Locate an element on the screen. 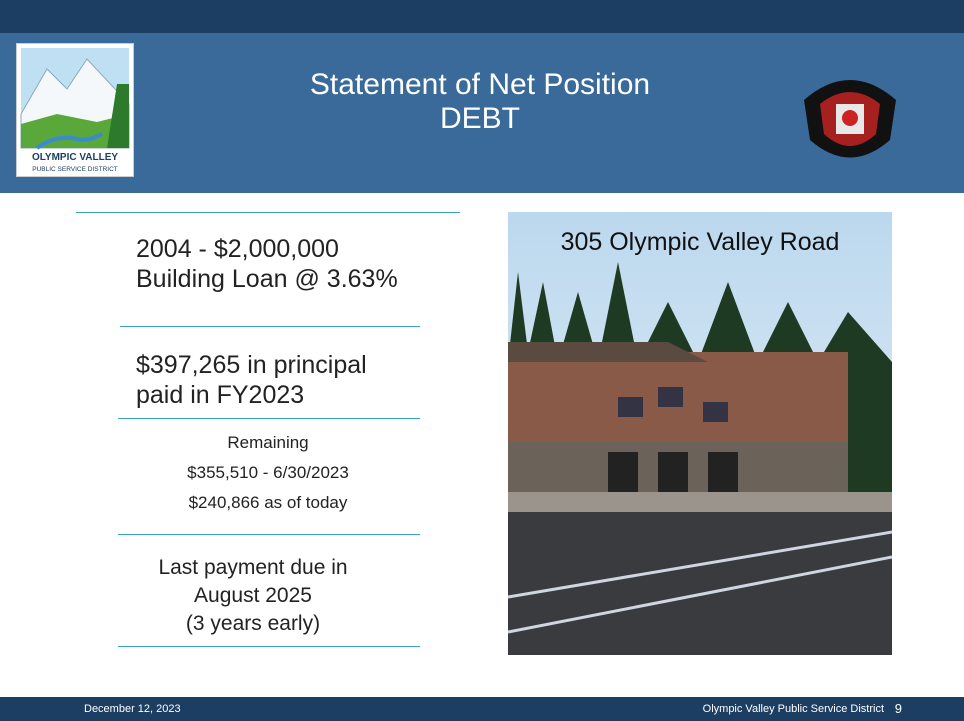 This screenshot has width=964, height=721. logo-art: OLYMPIC VALLEY PUBLIC SERVICE DISTRICT is located at coordinates (75, 110).